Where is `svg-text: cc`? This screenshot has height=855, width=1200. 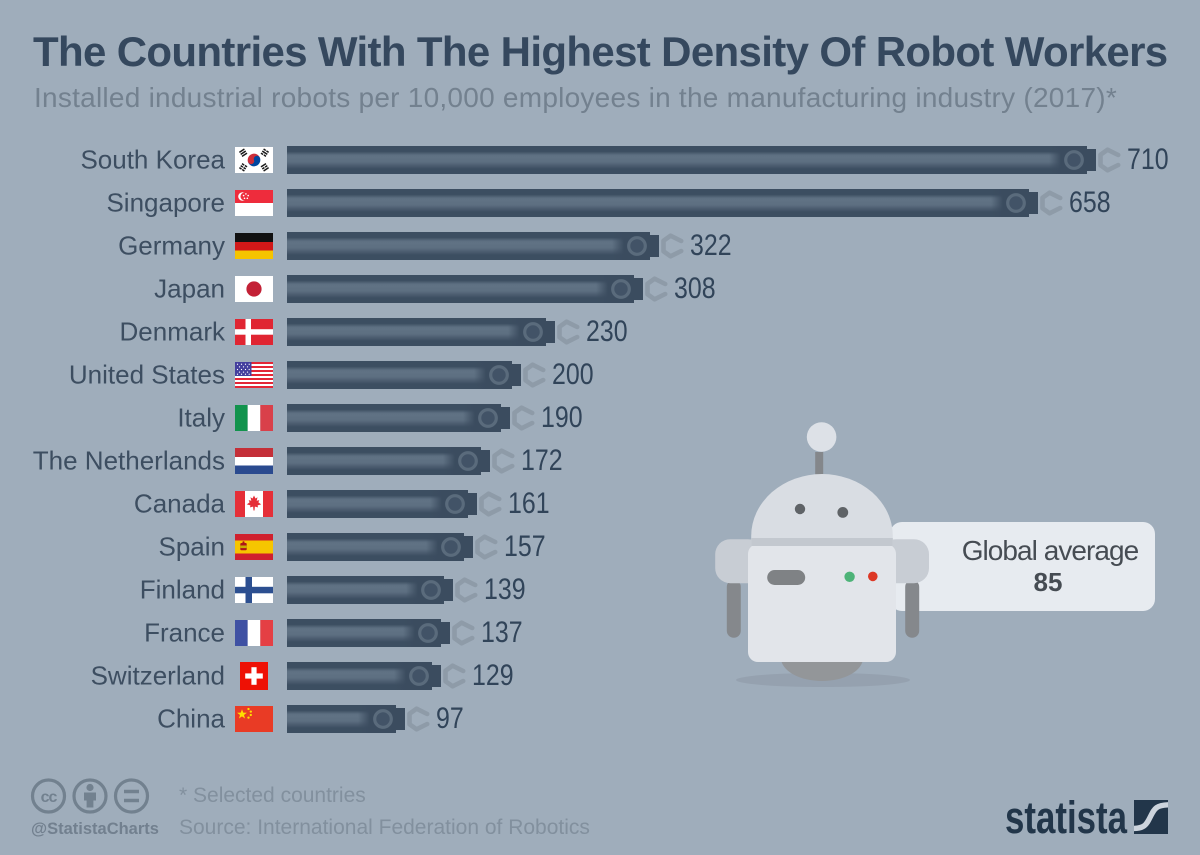 svg-text: cc is located at coordinates (49, 797).